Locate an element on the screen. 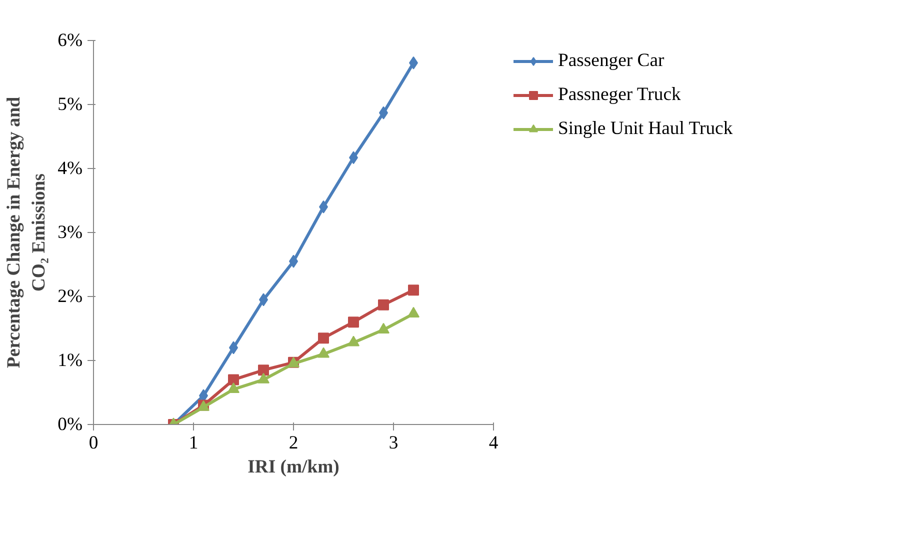  y-tick-label: 2% is located at coordinates (70, 296).